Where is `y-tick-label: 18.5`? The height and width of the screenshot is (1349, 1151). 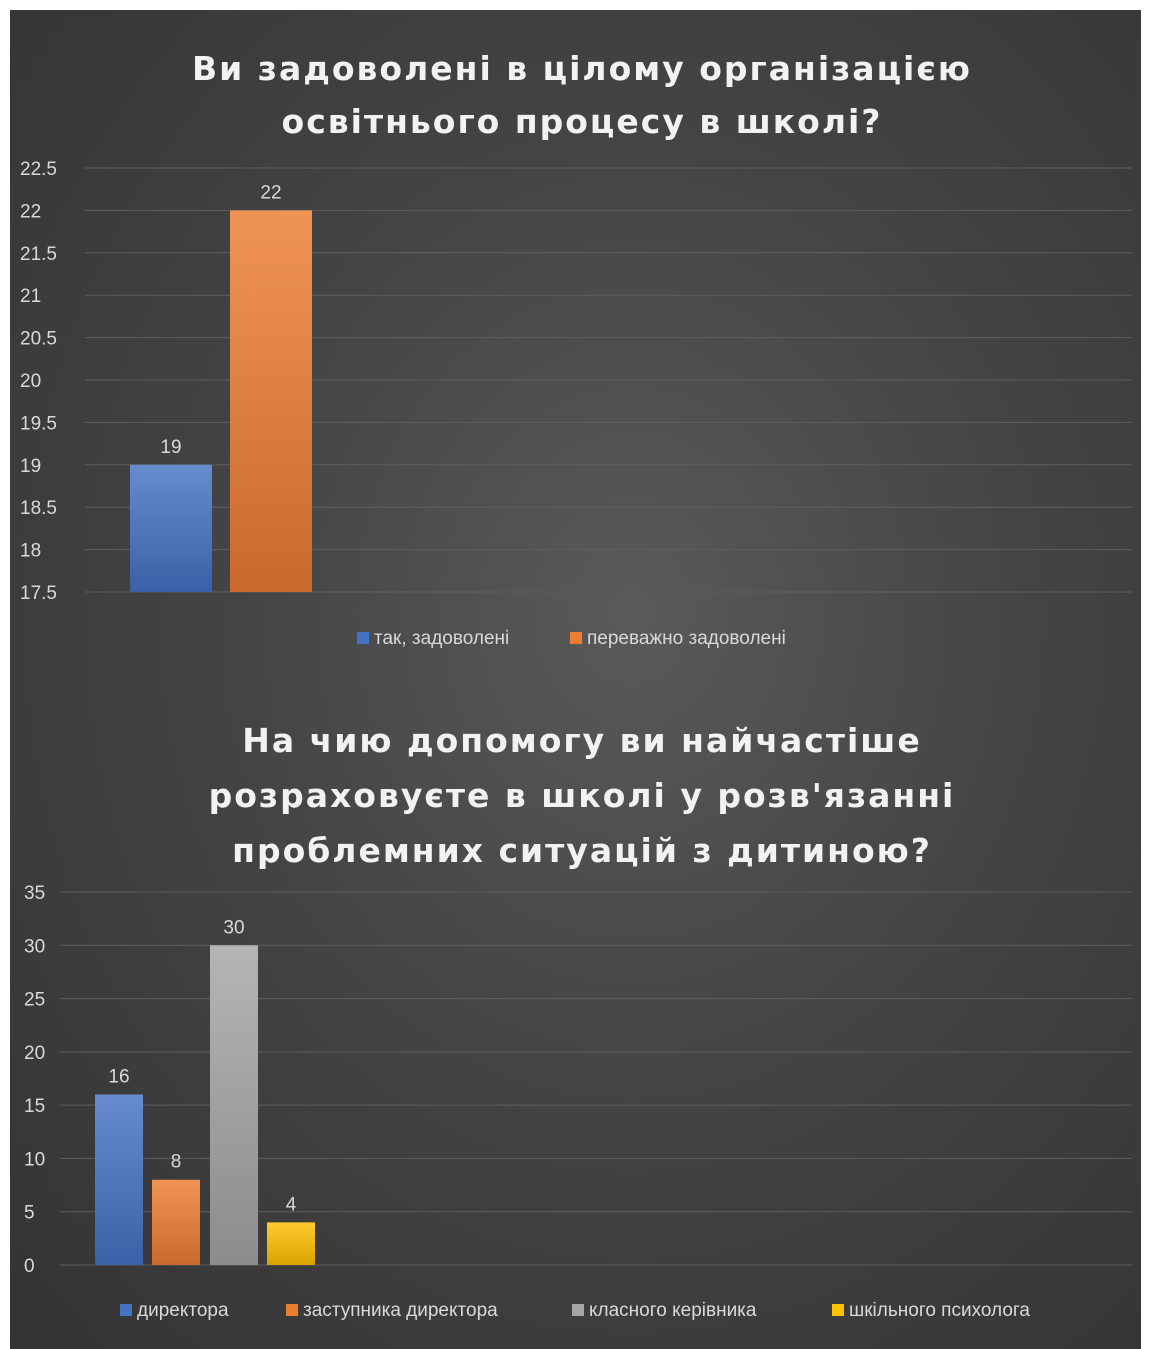 y-tick-label: 18.5 is located at coordinates (38, 508).